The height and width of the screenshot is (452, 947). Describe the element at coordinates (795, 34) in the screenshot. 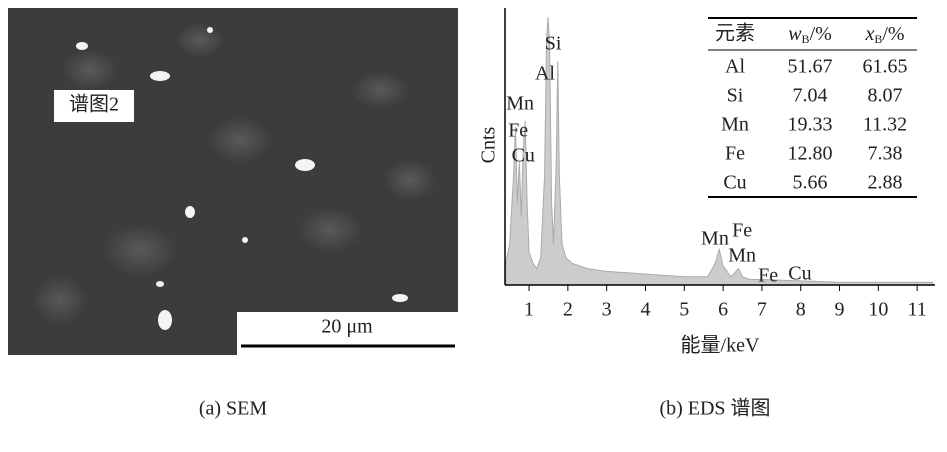

I see `header-symbol: w` at that location.